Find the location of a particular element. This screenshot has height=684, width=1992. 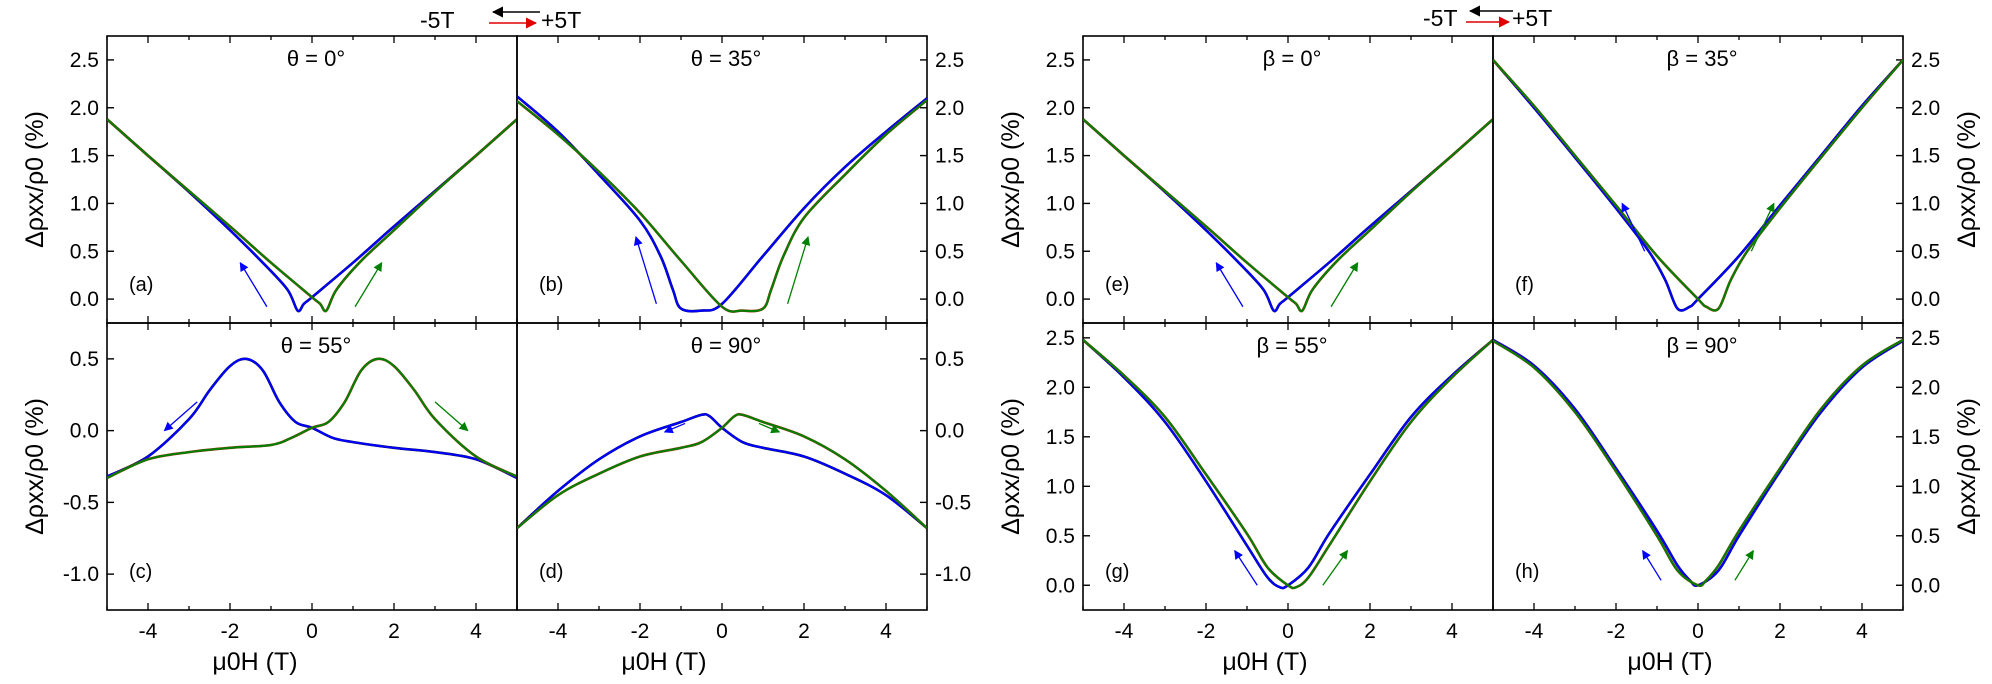

panel-label: (h) is located at coordinates (1527, 572).